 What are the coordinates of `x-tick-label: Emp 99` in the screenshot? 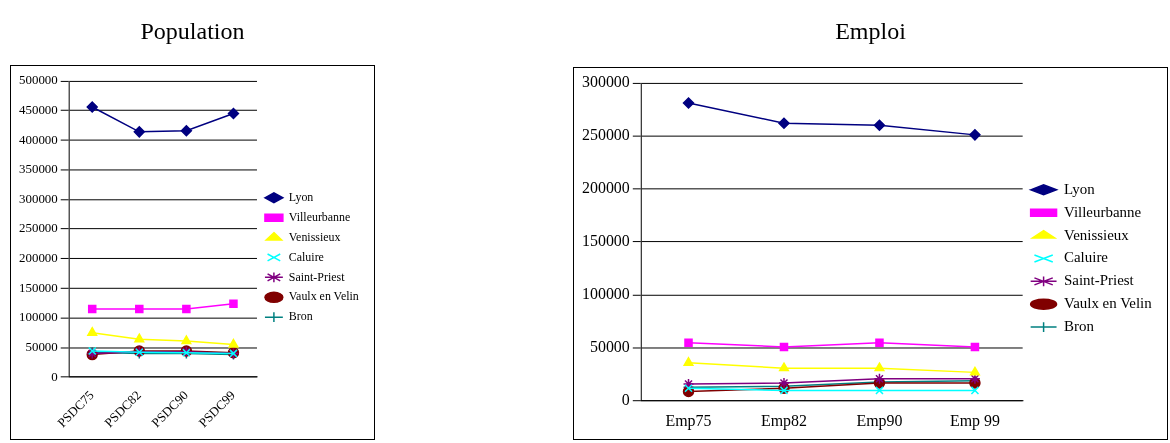 It's located at (974, 420).